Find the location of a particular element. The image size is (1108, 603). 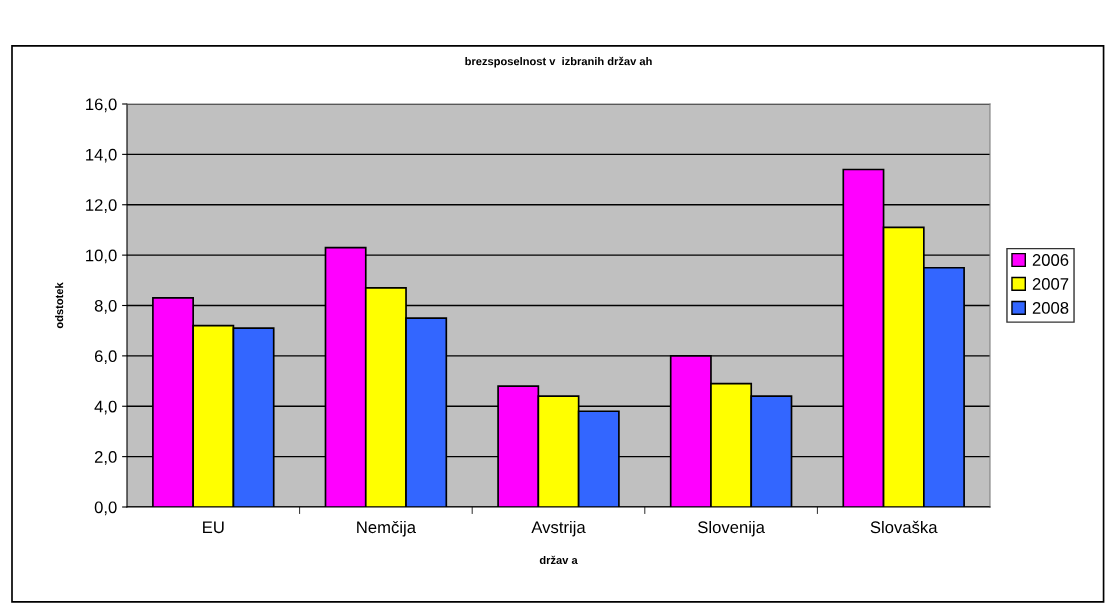

y-tick-label: 2,0 is located at coordinates (105, 458).